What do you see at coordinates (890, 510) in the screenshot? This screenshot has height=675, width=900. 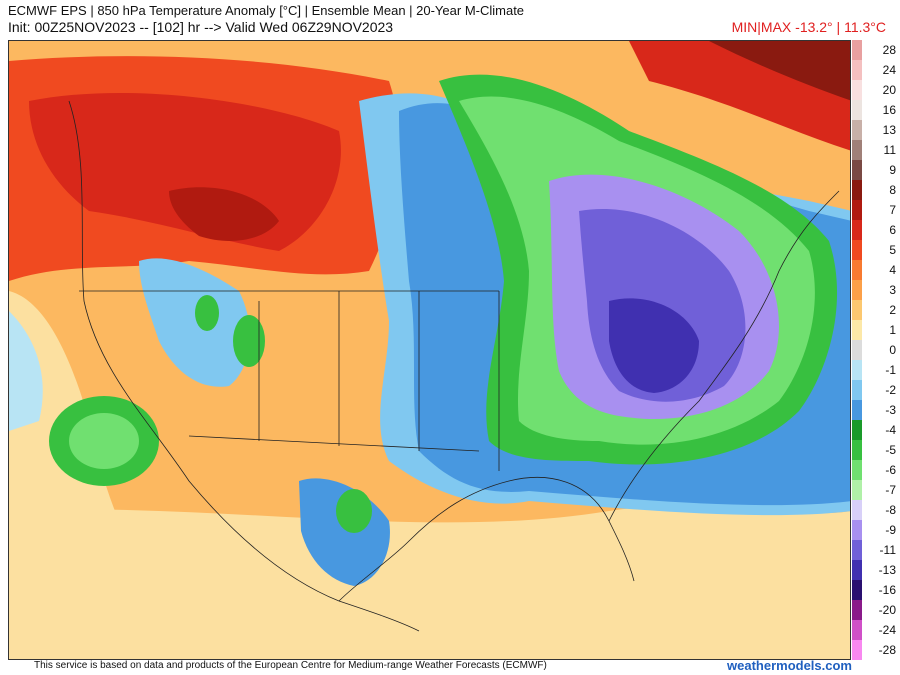 I see `legend-label: -8` at bounding box center [890, 510].